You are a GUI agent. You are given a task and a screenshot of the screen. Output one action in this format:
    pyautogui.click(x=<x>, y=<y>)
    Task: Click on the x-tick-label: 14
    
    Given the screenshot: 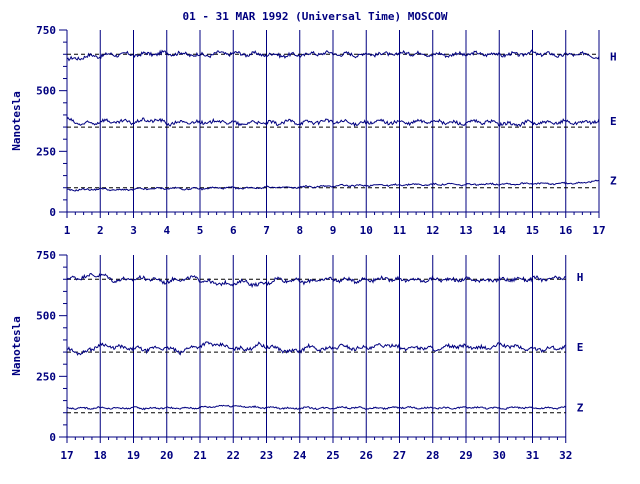 What is the action you would take?
    pyautogui.click(x=500, y=230)
    